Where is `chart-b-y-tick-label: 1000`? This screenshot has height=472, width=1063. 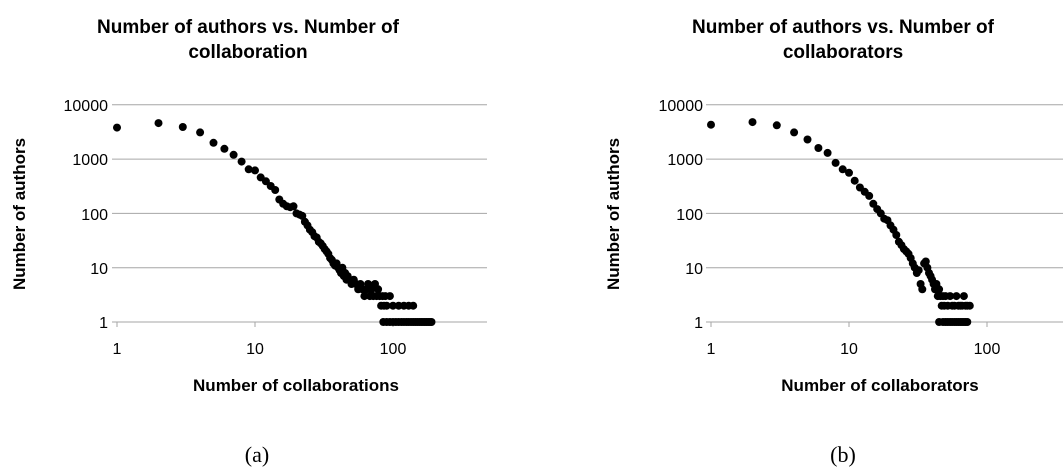 chart-b-y-tick-label: 1000 is located at coordinates (685, 160).